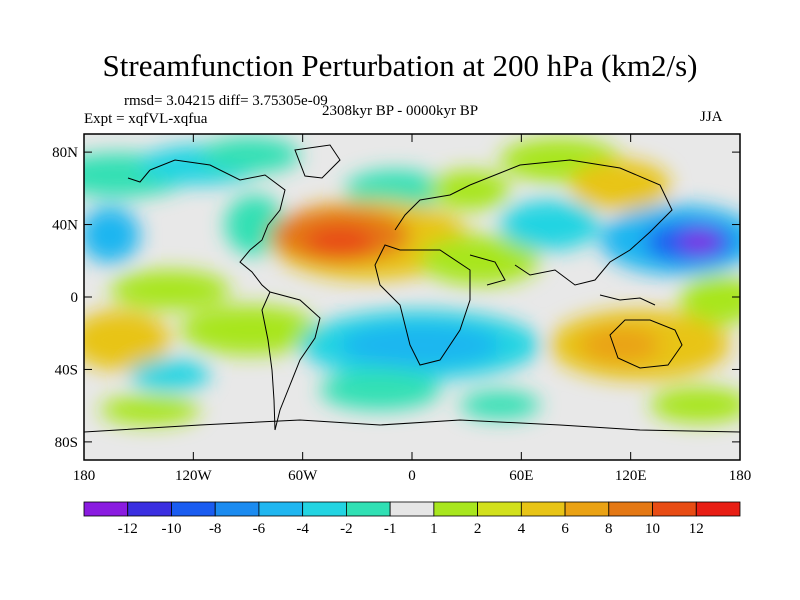  What do you see at coordinates (478, 529) in the screenshot?
I see `colorbar-label: 2` at bounding box center [478, 529].